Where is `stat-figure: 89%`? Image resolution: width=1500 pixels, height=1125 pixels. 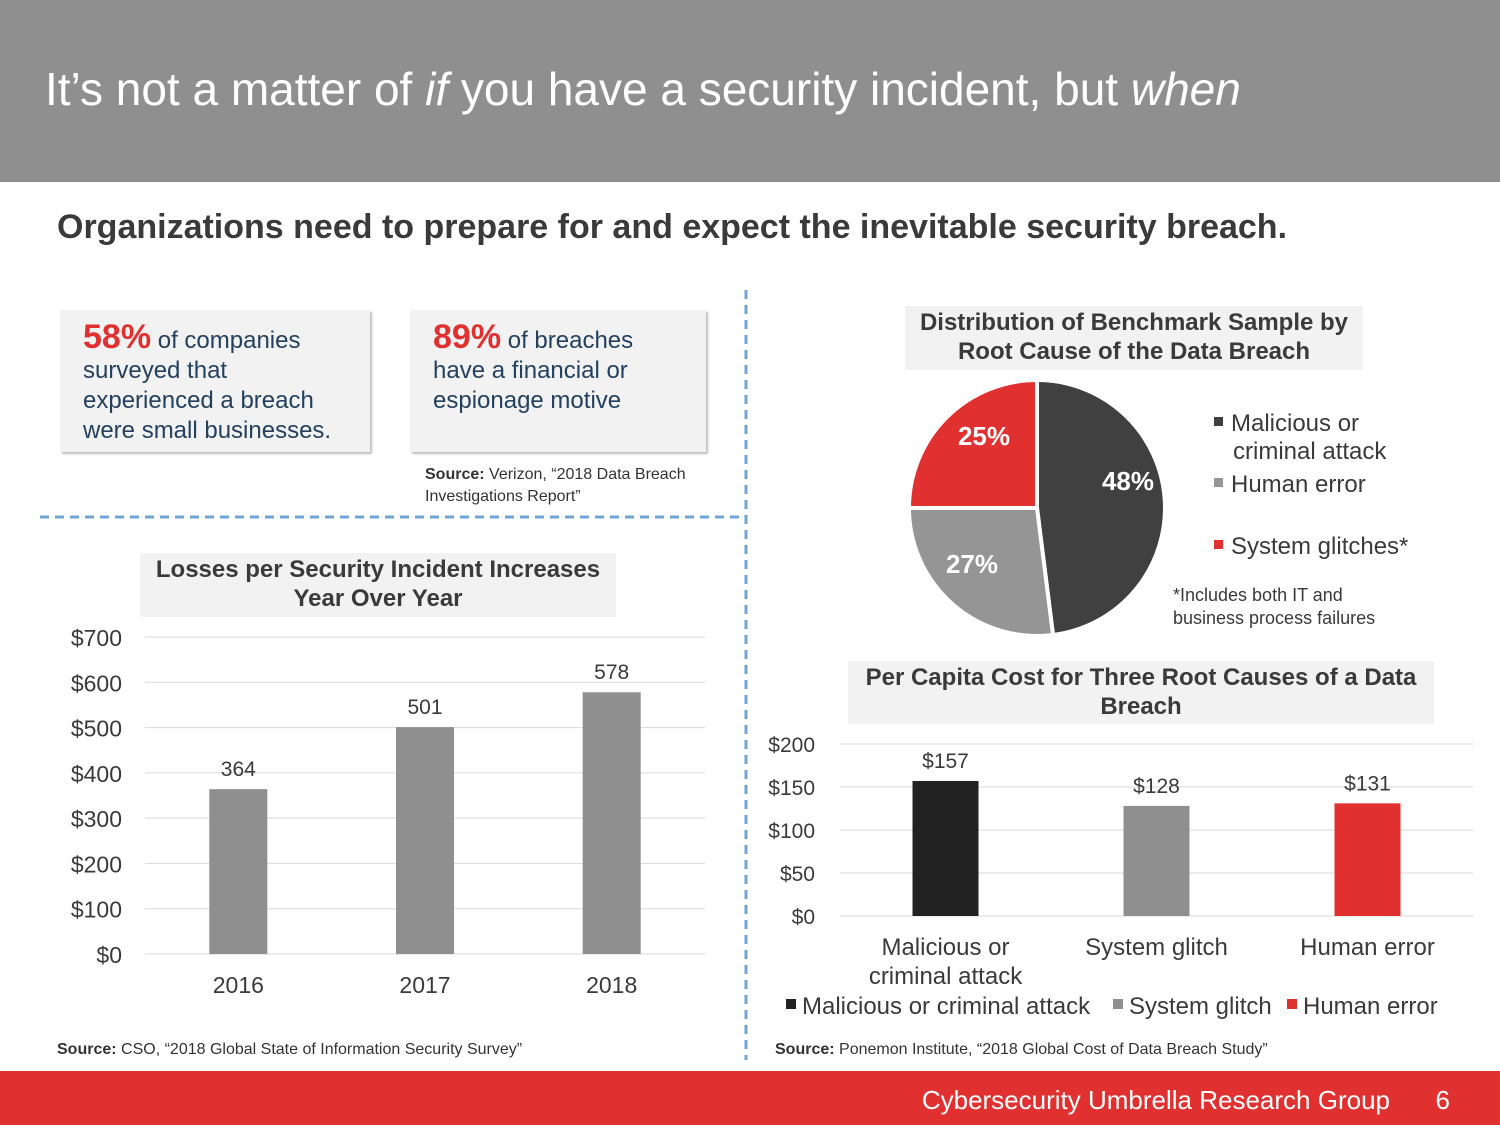
stat-figure: 89% is located at coordinates (467, 337).